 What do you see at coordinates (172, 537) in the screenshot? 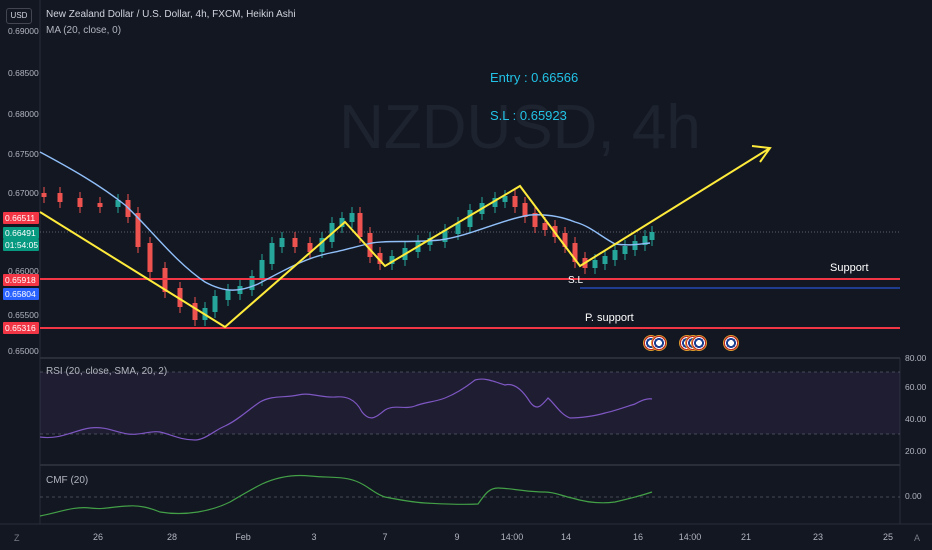
I see `time-tick: 28` at bounding box center [172, 537].